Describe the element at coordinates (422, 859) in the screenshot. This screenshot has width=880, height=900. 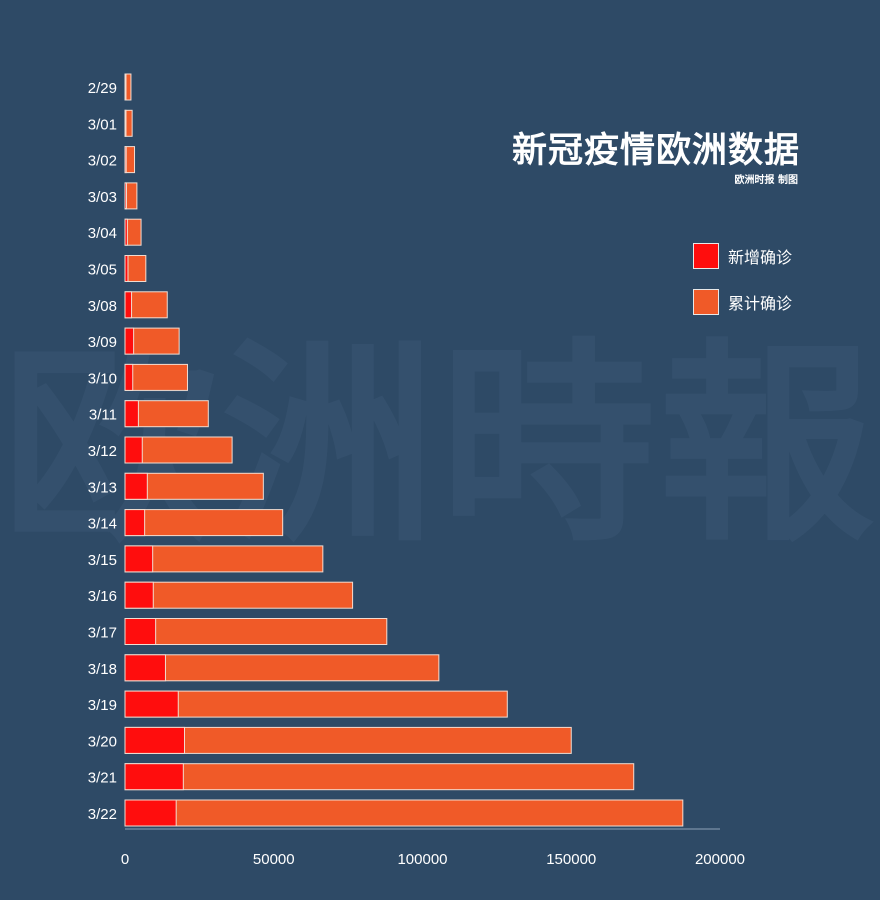
I see `x-tick-label: 100000` at that location.